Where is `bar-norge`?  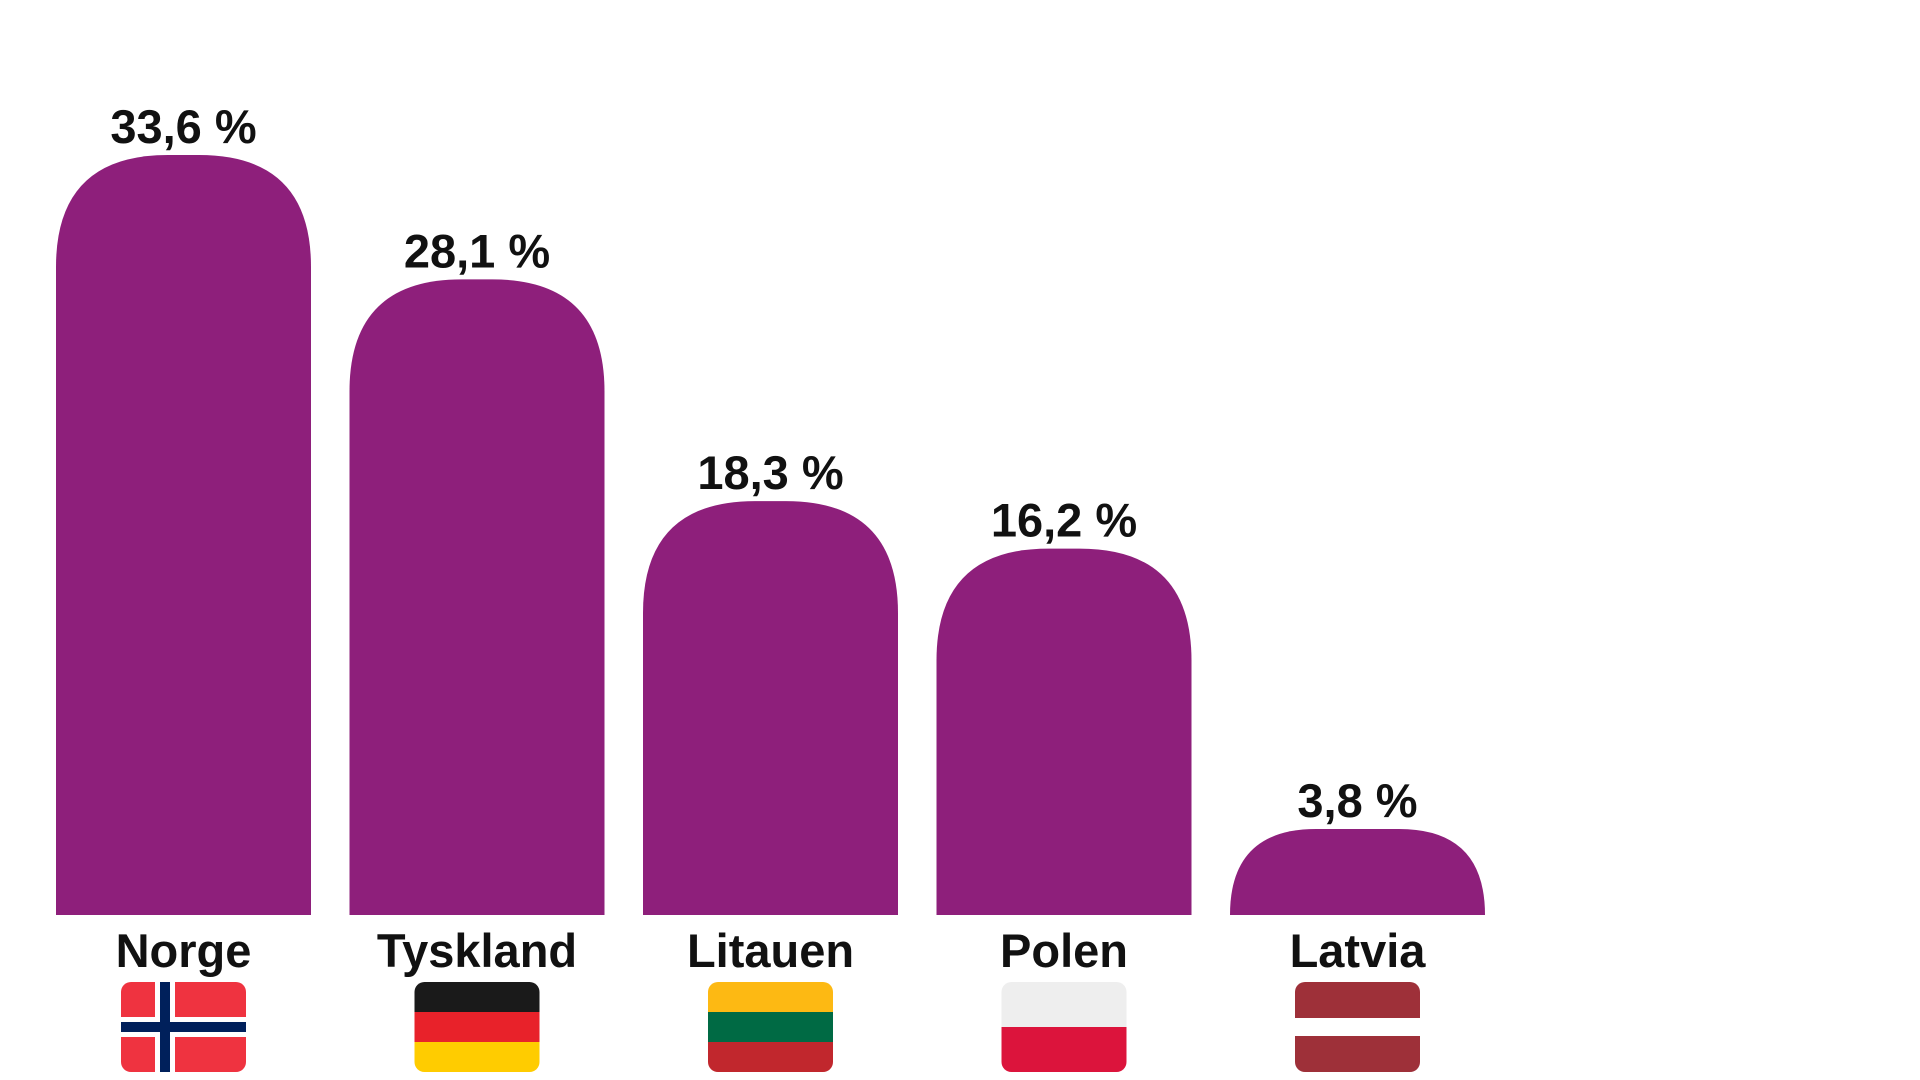
bar-norge is located at coordinates (183, 535).